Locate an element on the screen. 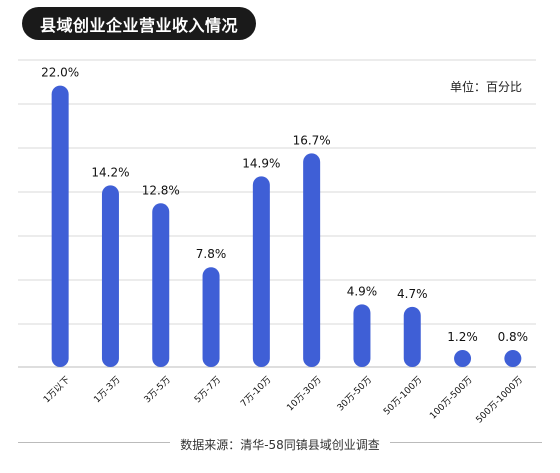 This screenshot has width=560, height=473. x-tick-label: 500万-1000万 is located at coordinates (500, 400).